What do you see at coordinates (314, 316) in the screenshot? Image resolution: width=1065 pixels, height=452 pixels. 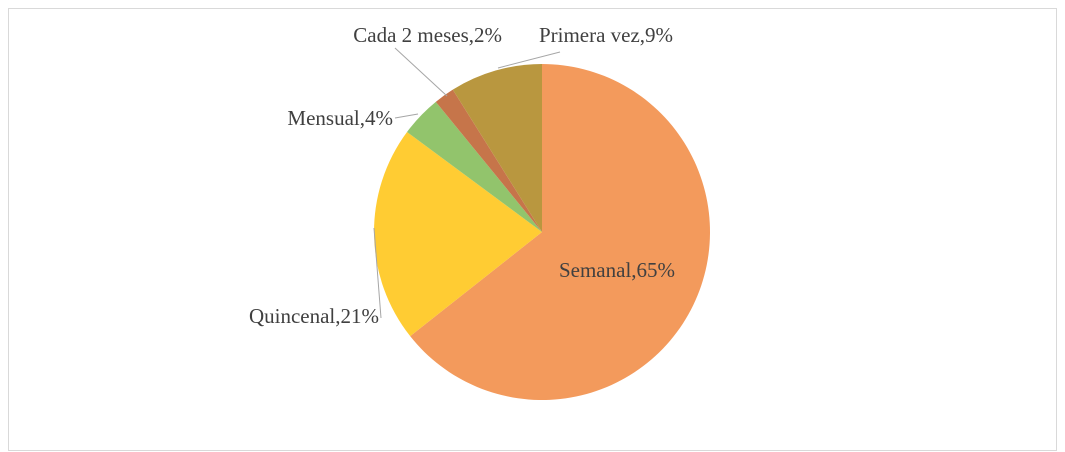 I see `data-label: Quincenal,21%` at bounding box center [314, 316].